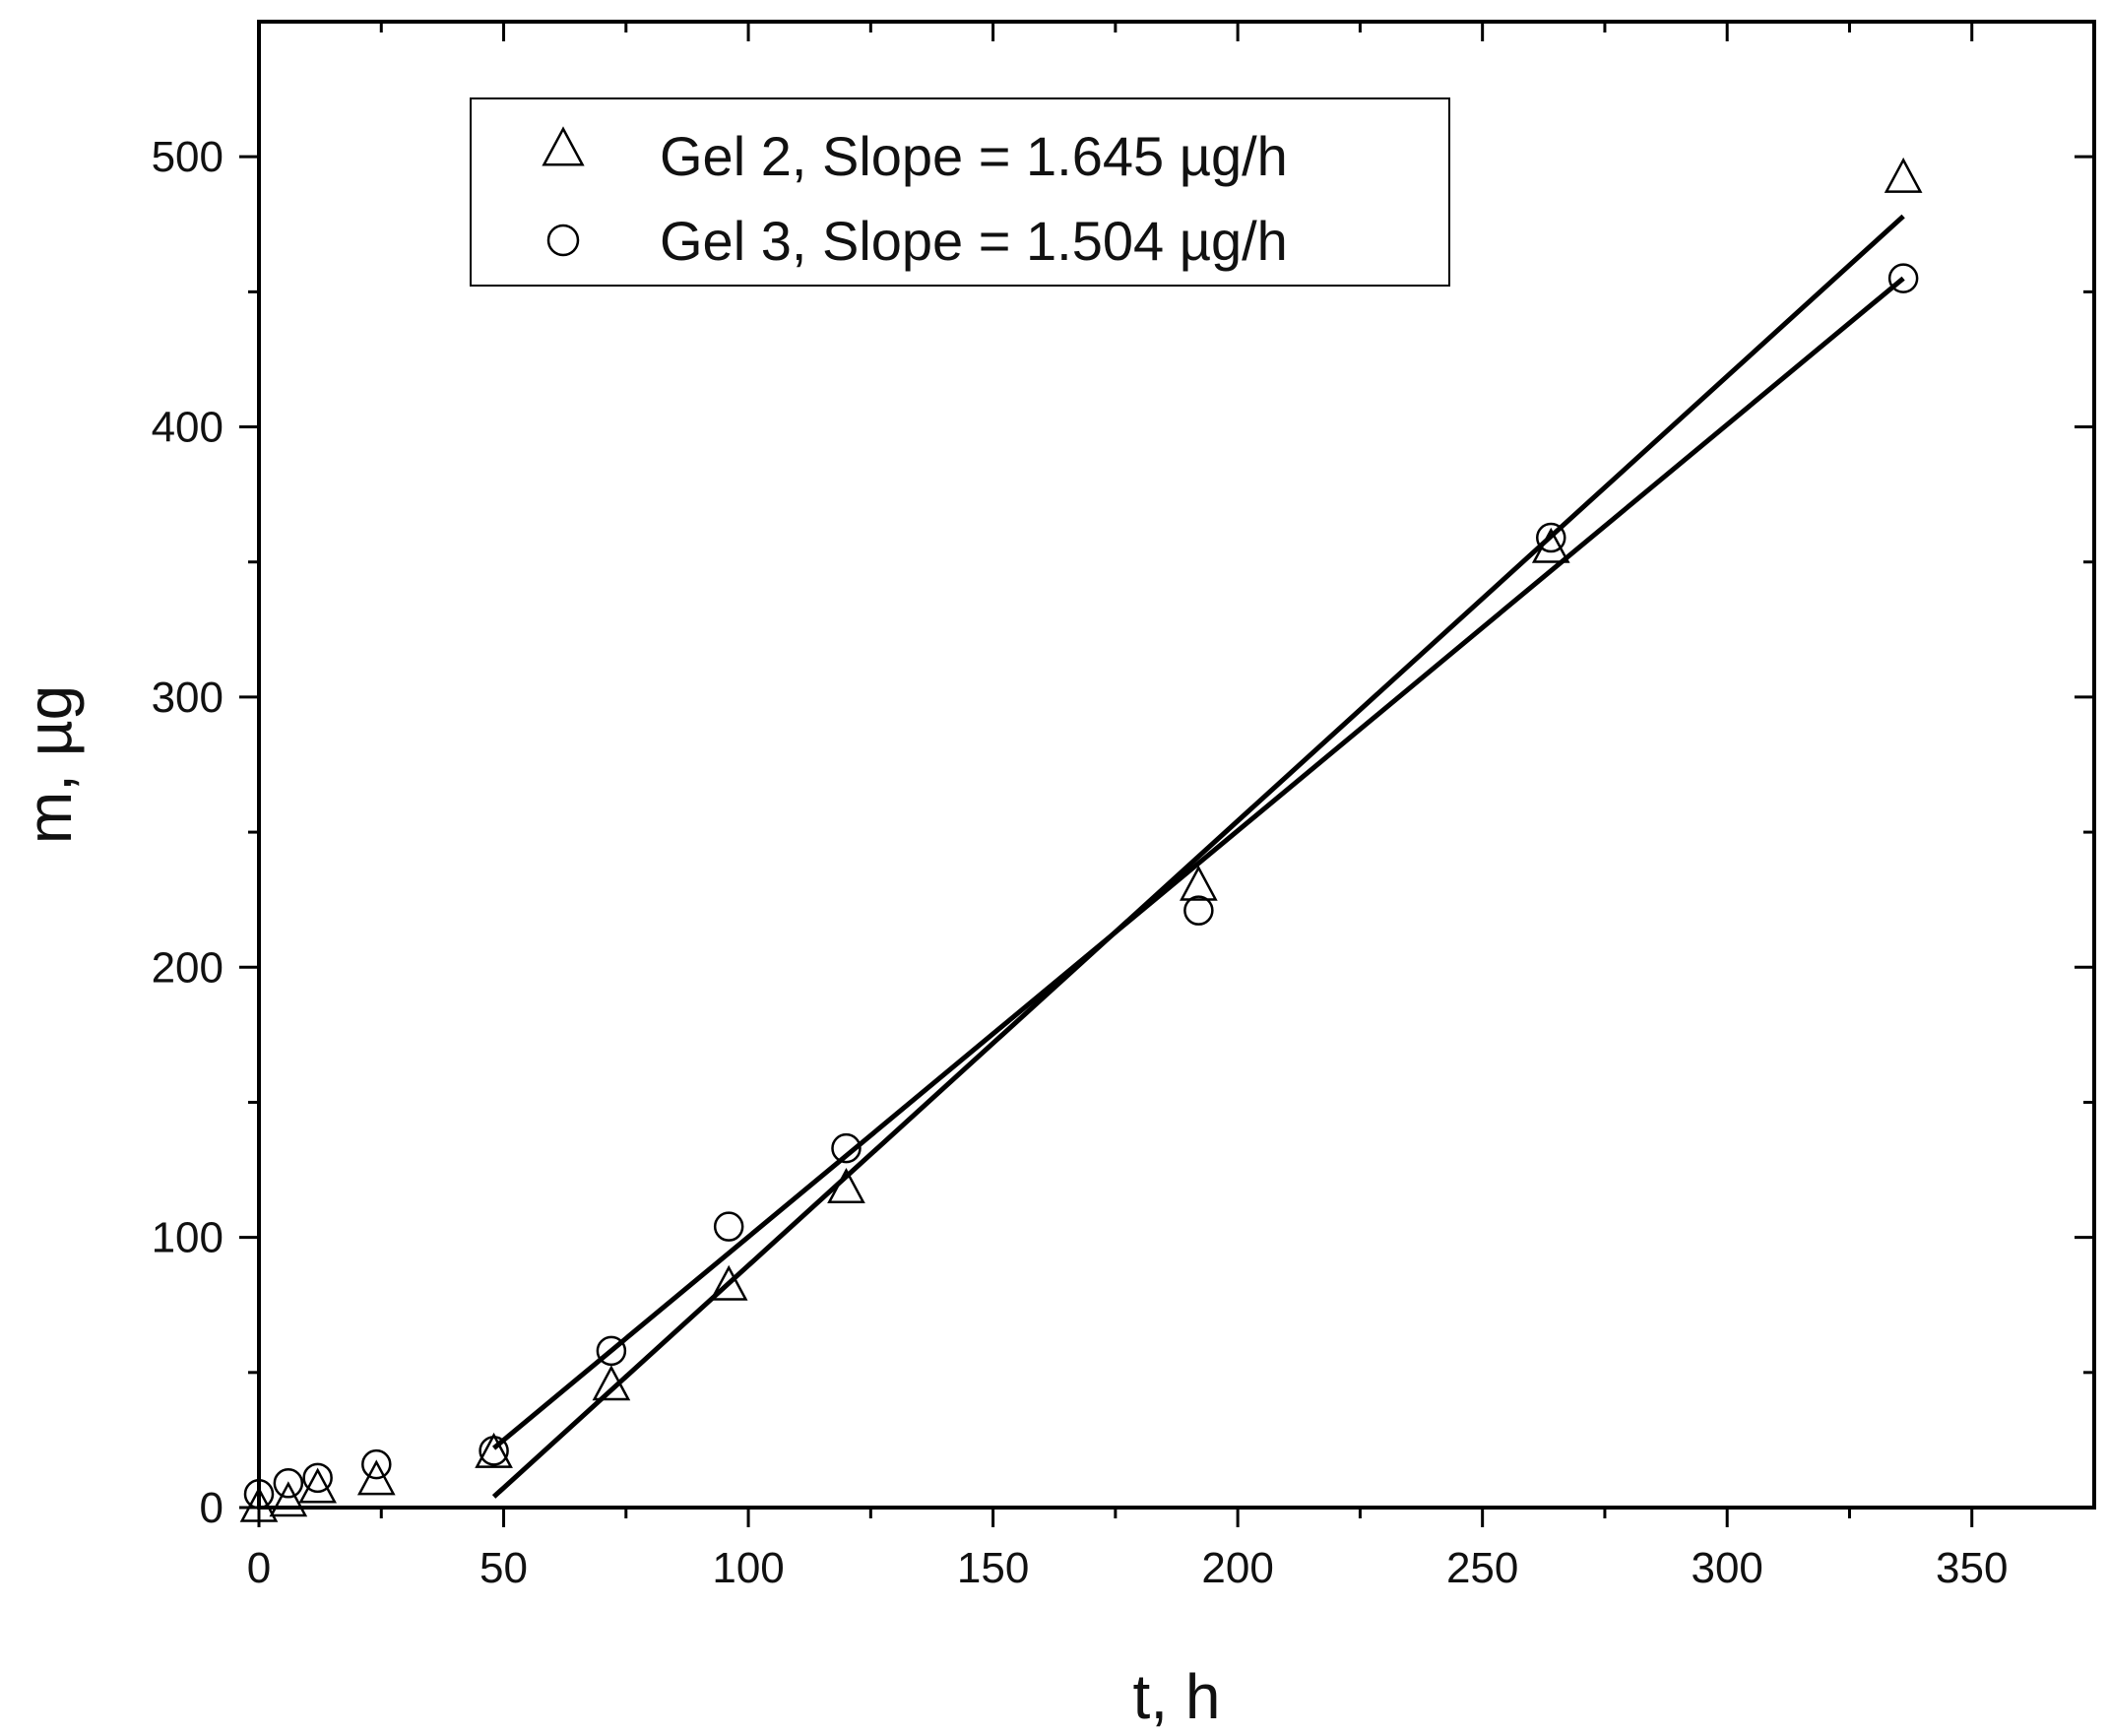 This screenshot has height=1736, width=2108. I want to click on legend-box, so click(960, 192).